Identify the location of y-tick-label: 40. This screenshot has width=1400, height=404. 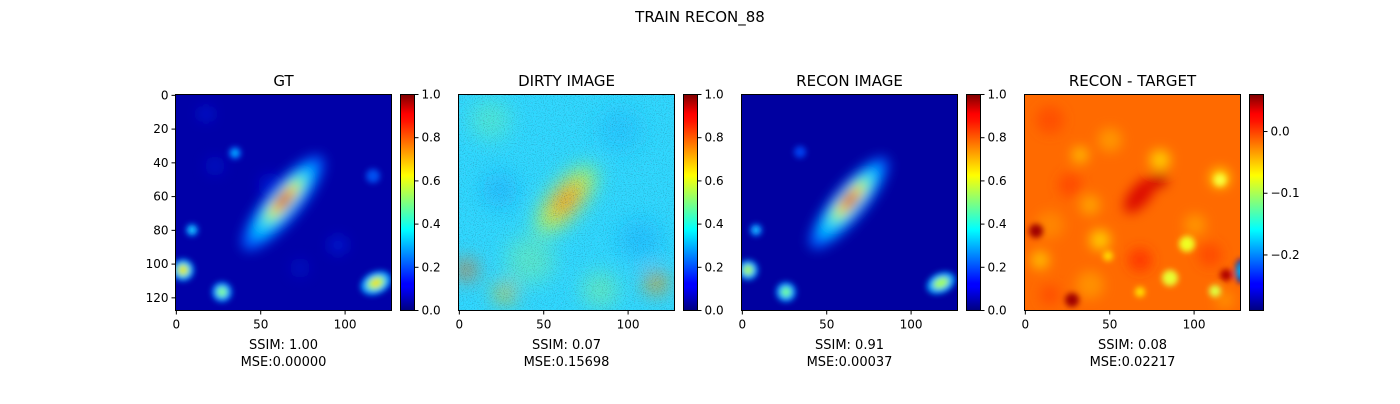
(160, 163).